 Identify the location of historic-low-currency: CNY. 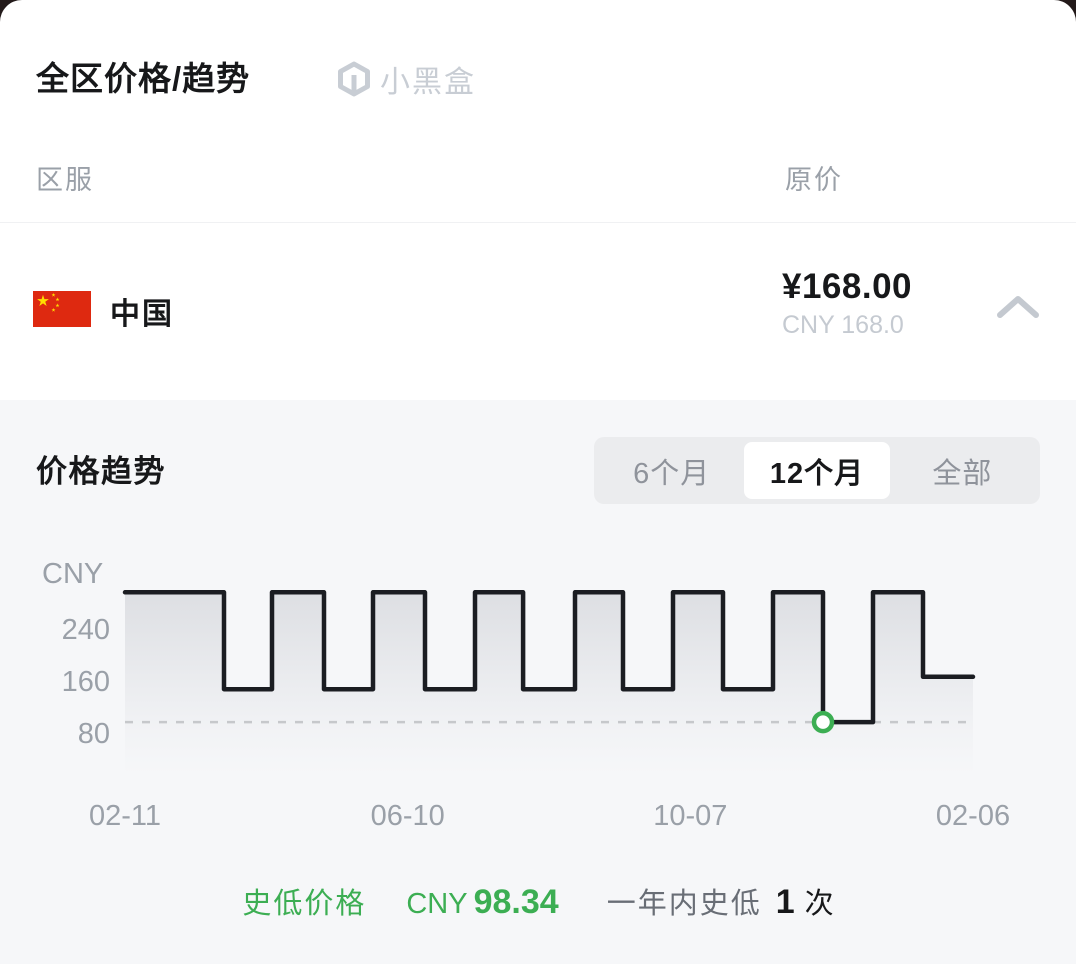
(437, 904).